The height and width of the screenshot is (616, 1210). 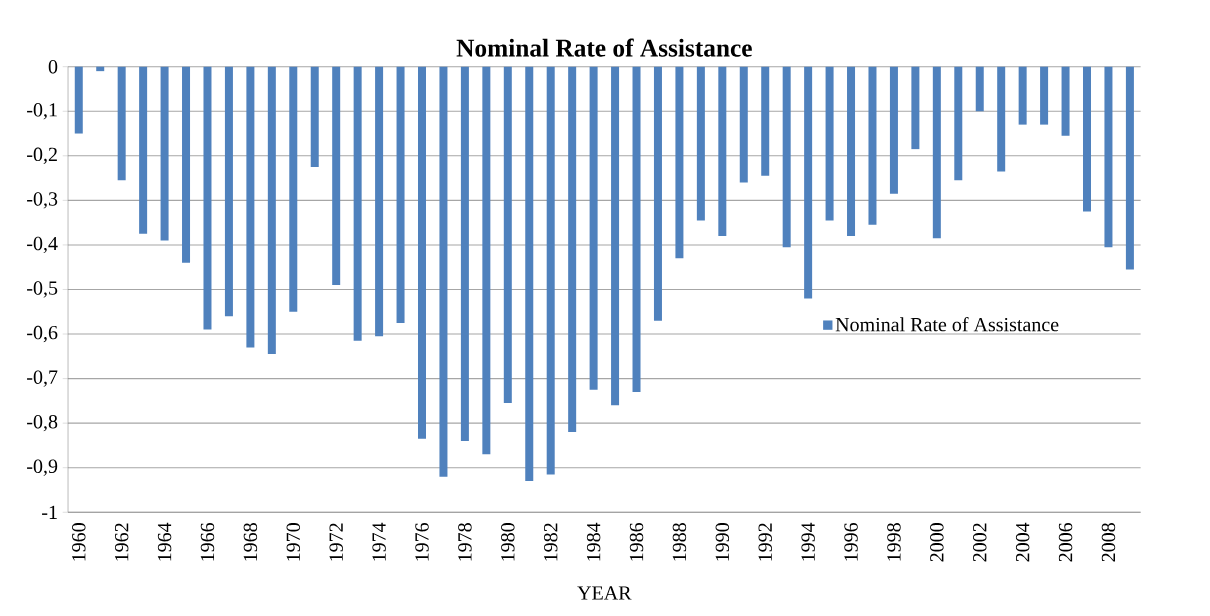 I want to click on x-tick-label: 1990, so click(x=722, y=541).